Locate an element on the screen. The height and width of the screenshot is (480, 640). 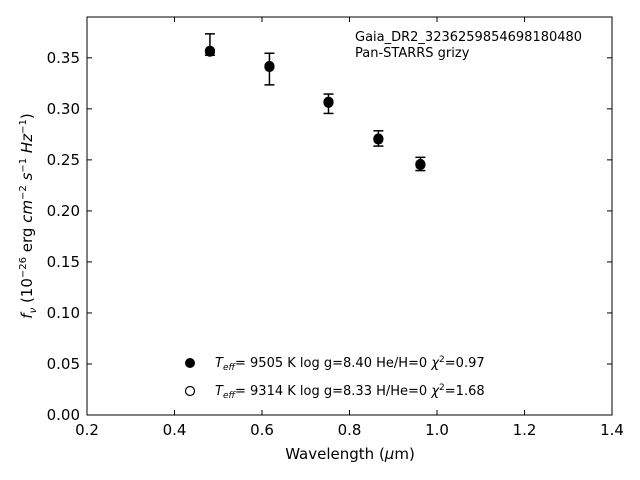
x-tick-label: 1.2 is located at coordinates (525, 430).